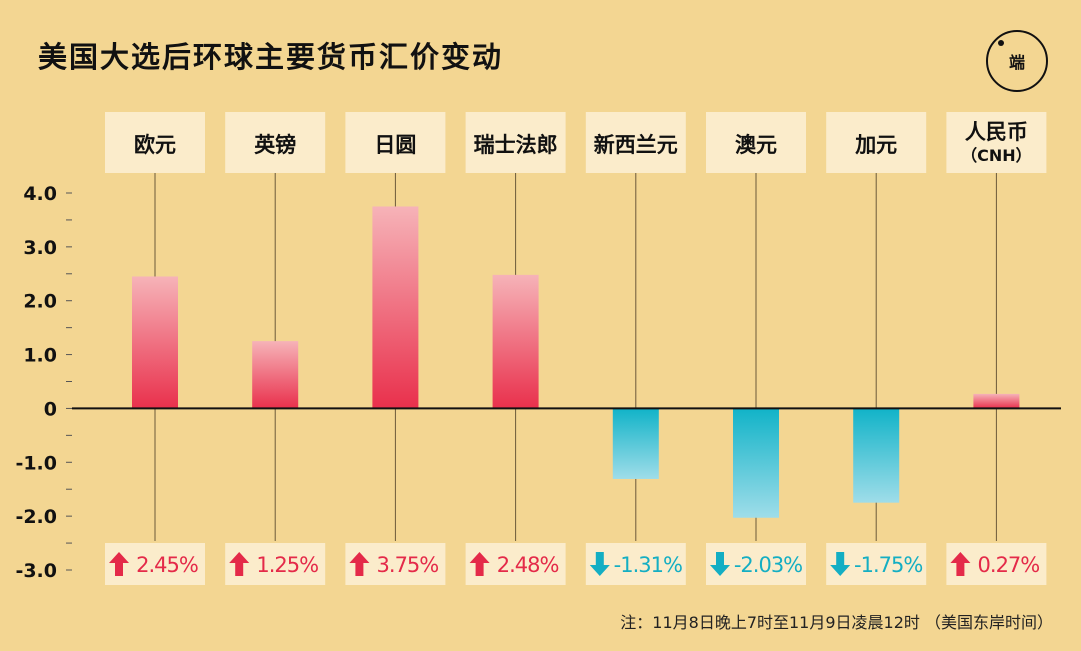  I want to click on y-tick-label: -2.0, so click(36, 517).